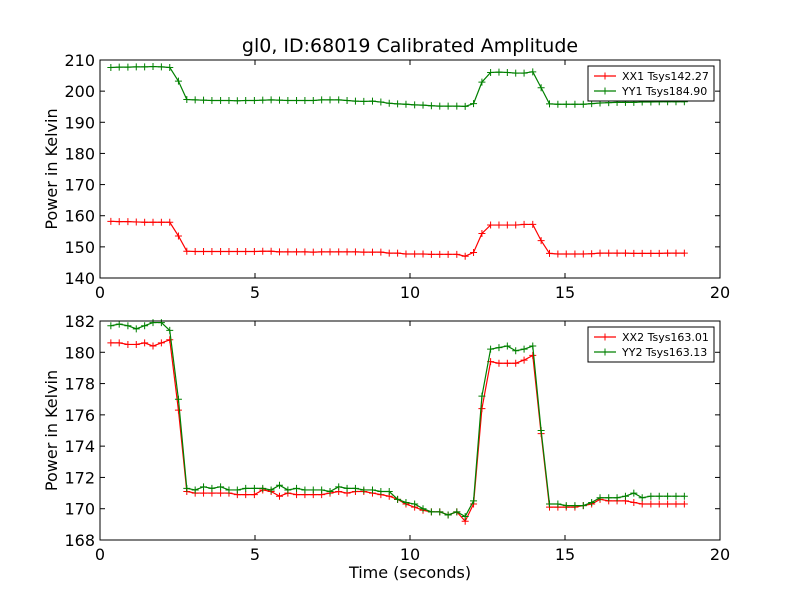  What do you see at coordinates (410, 46) in the screenshot?
I see `chart-title: gl0, ID:68019 Calibrated Amplitude` at bounding box center [410, 46].